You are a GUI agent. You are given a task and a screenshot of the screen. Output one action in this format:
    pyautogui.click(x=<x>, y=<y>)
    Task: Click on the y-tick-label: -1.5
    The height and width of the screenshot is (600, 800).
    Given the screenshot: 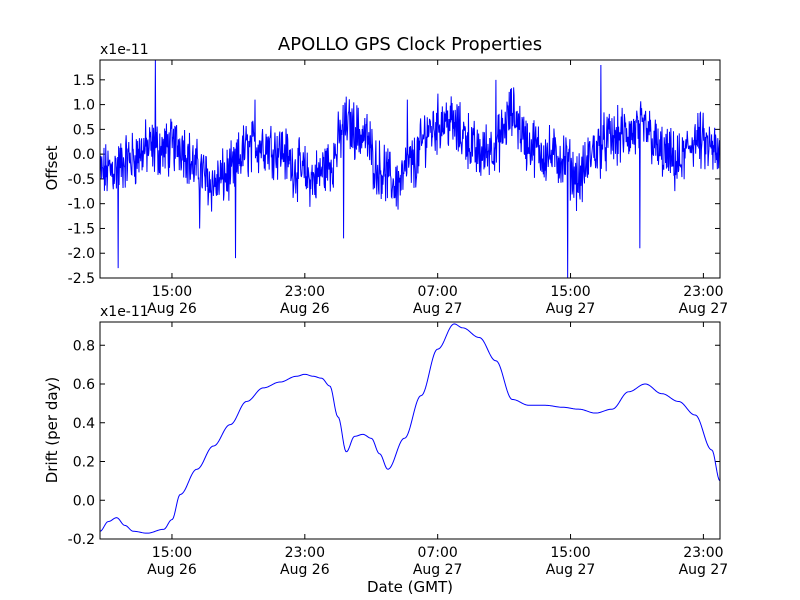 What is the action you would take?
    pyautogui.click(x=81, y=229)
    